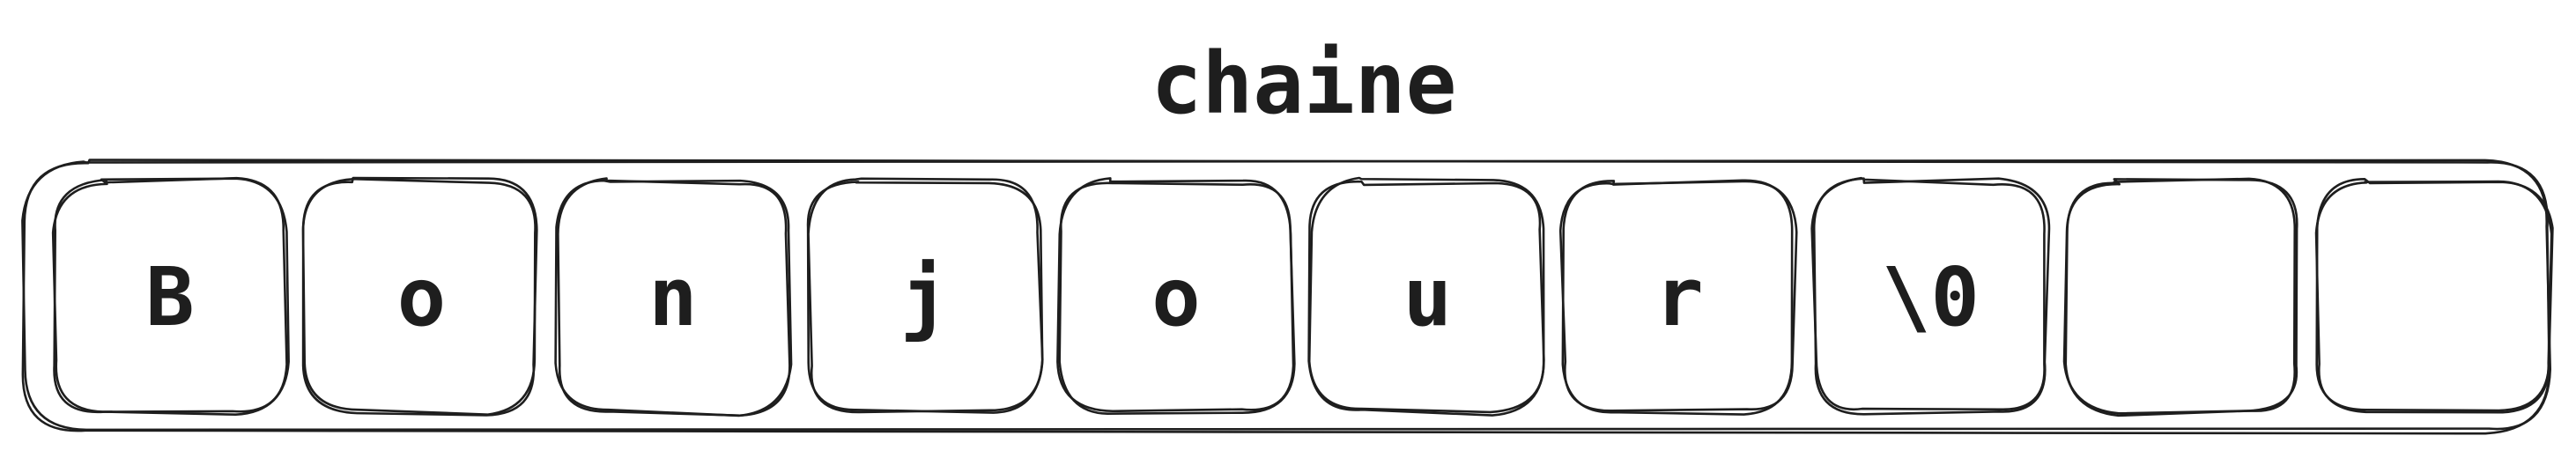 The height and width of the screenshot is (458, 2576). I want to click on array-cell: B, so click(171, 296).